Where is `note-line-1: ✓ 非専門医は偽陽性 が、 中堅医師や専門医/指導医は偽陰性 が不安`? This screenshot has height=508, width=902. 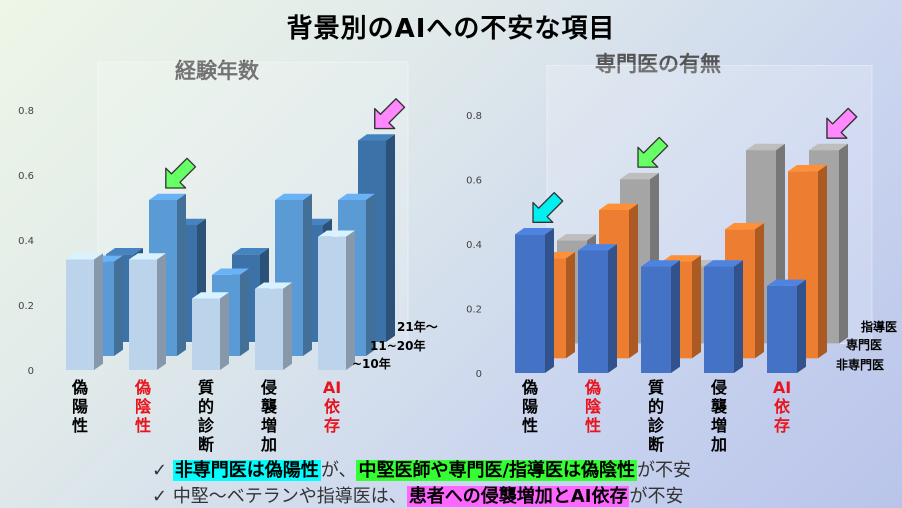
note-line-1: ✓ 非専門医は偽陽性 が、 中堅医師や専門医/指導医は偽陰性 が不安 is located at coordinates (421, 469).